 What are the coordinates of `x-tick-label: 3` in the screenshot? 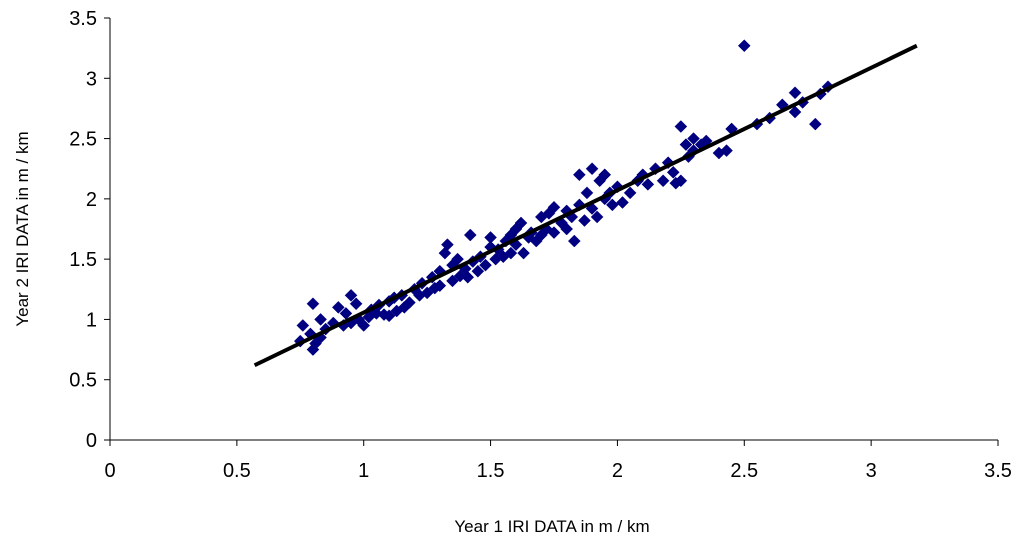 It's located at (871, 471).